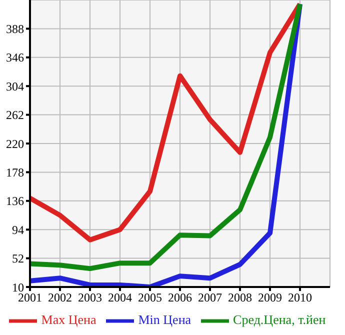 The width and height of the screenshot is (345, 335). I want to click on y-tick-label: 262, so click(15, 115).